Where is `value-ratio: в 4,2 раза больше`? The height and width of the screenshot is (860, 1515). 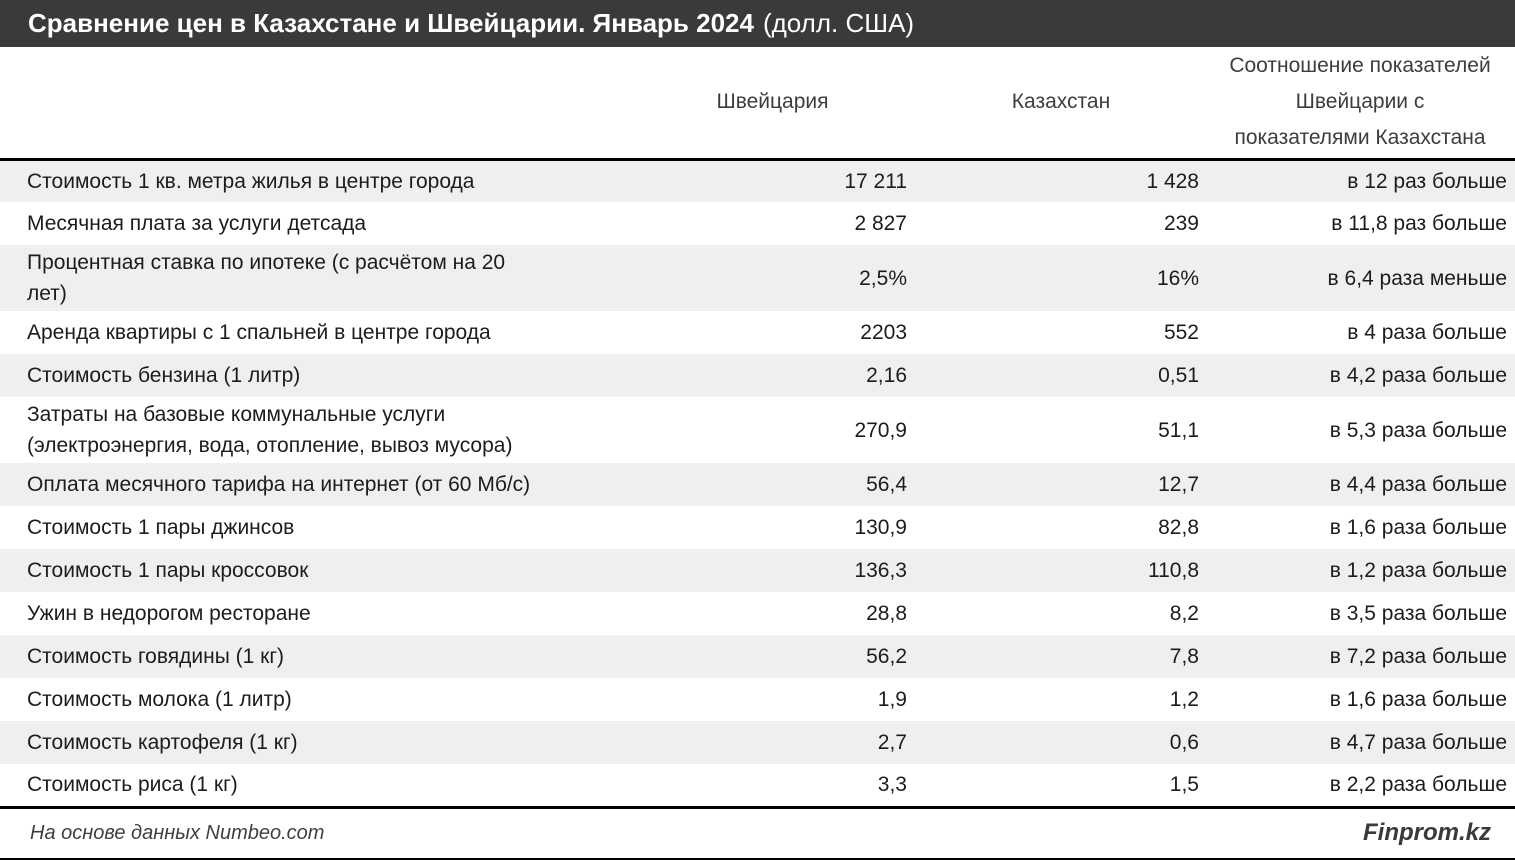
value-ratio: в 4,2 раза больше is located at coordinates (1418, 375).